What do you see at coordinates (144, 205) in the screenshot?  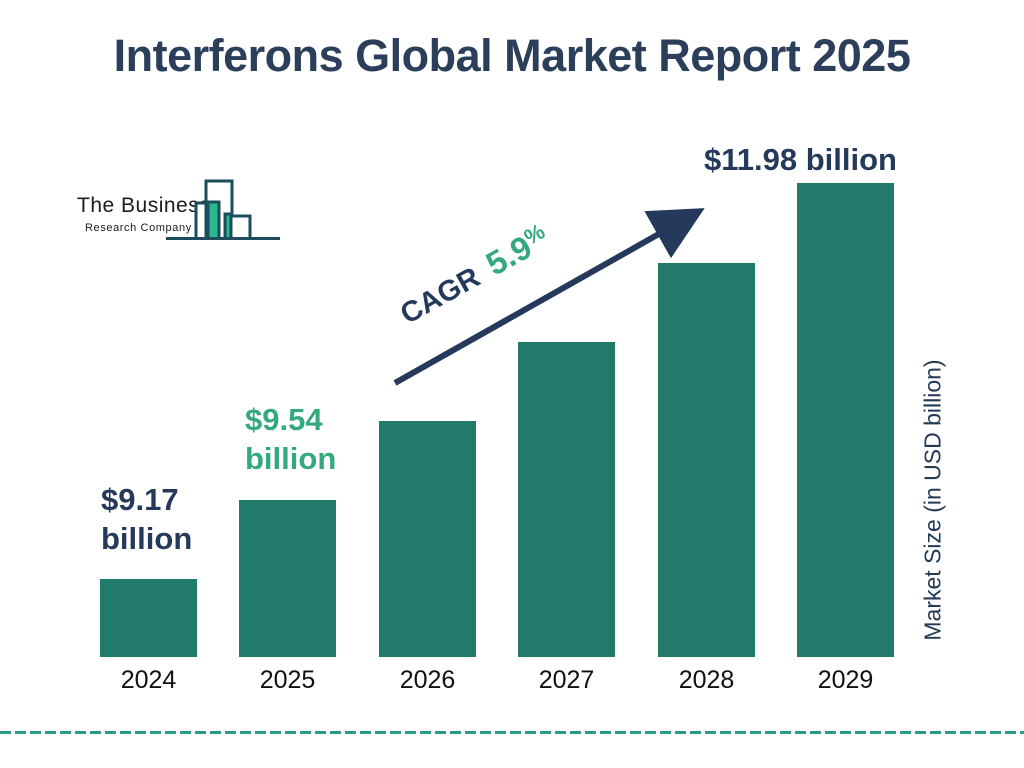 I see `logo-company-name: The Business` at bounding box center [144, 205].